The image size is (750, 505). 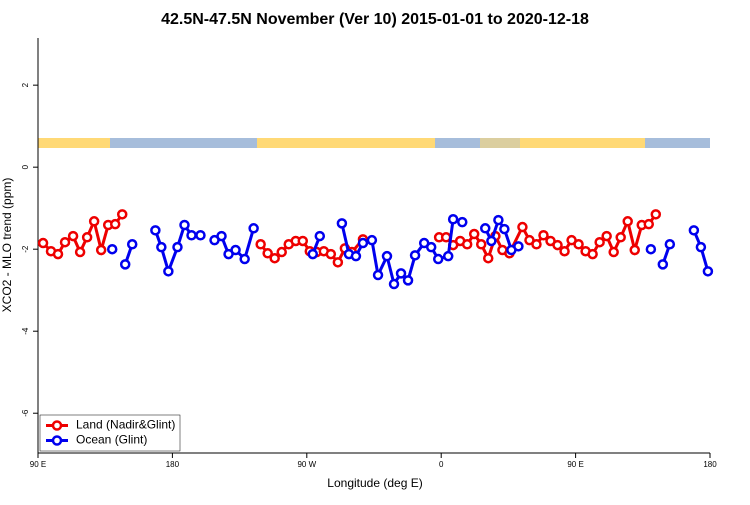 I want to click on legend-box, so click(x=110, y=433).